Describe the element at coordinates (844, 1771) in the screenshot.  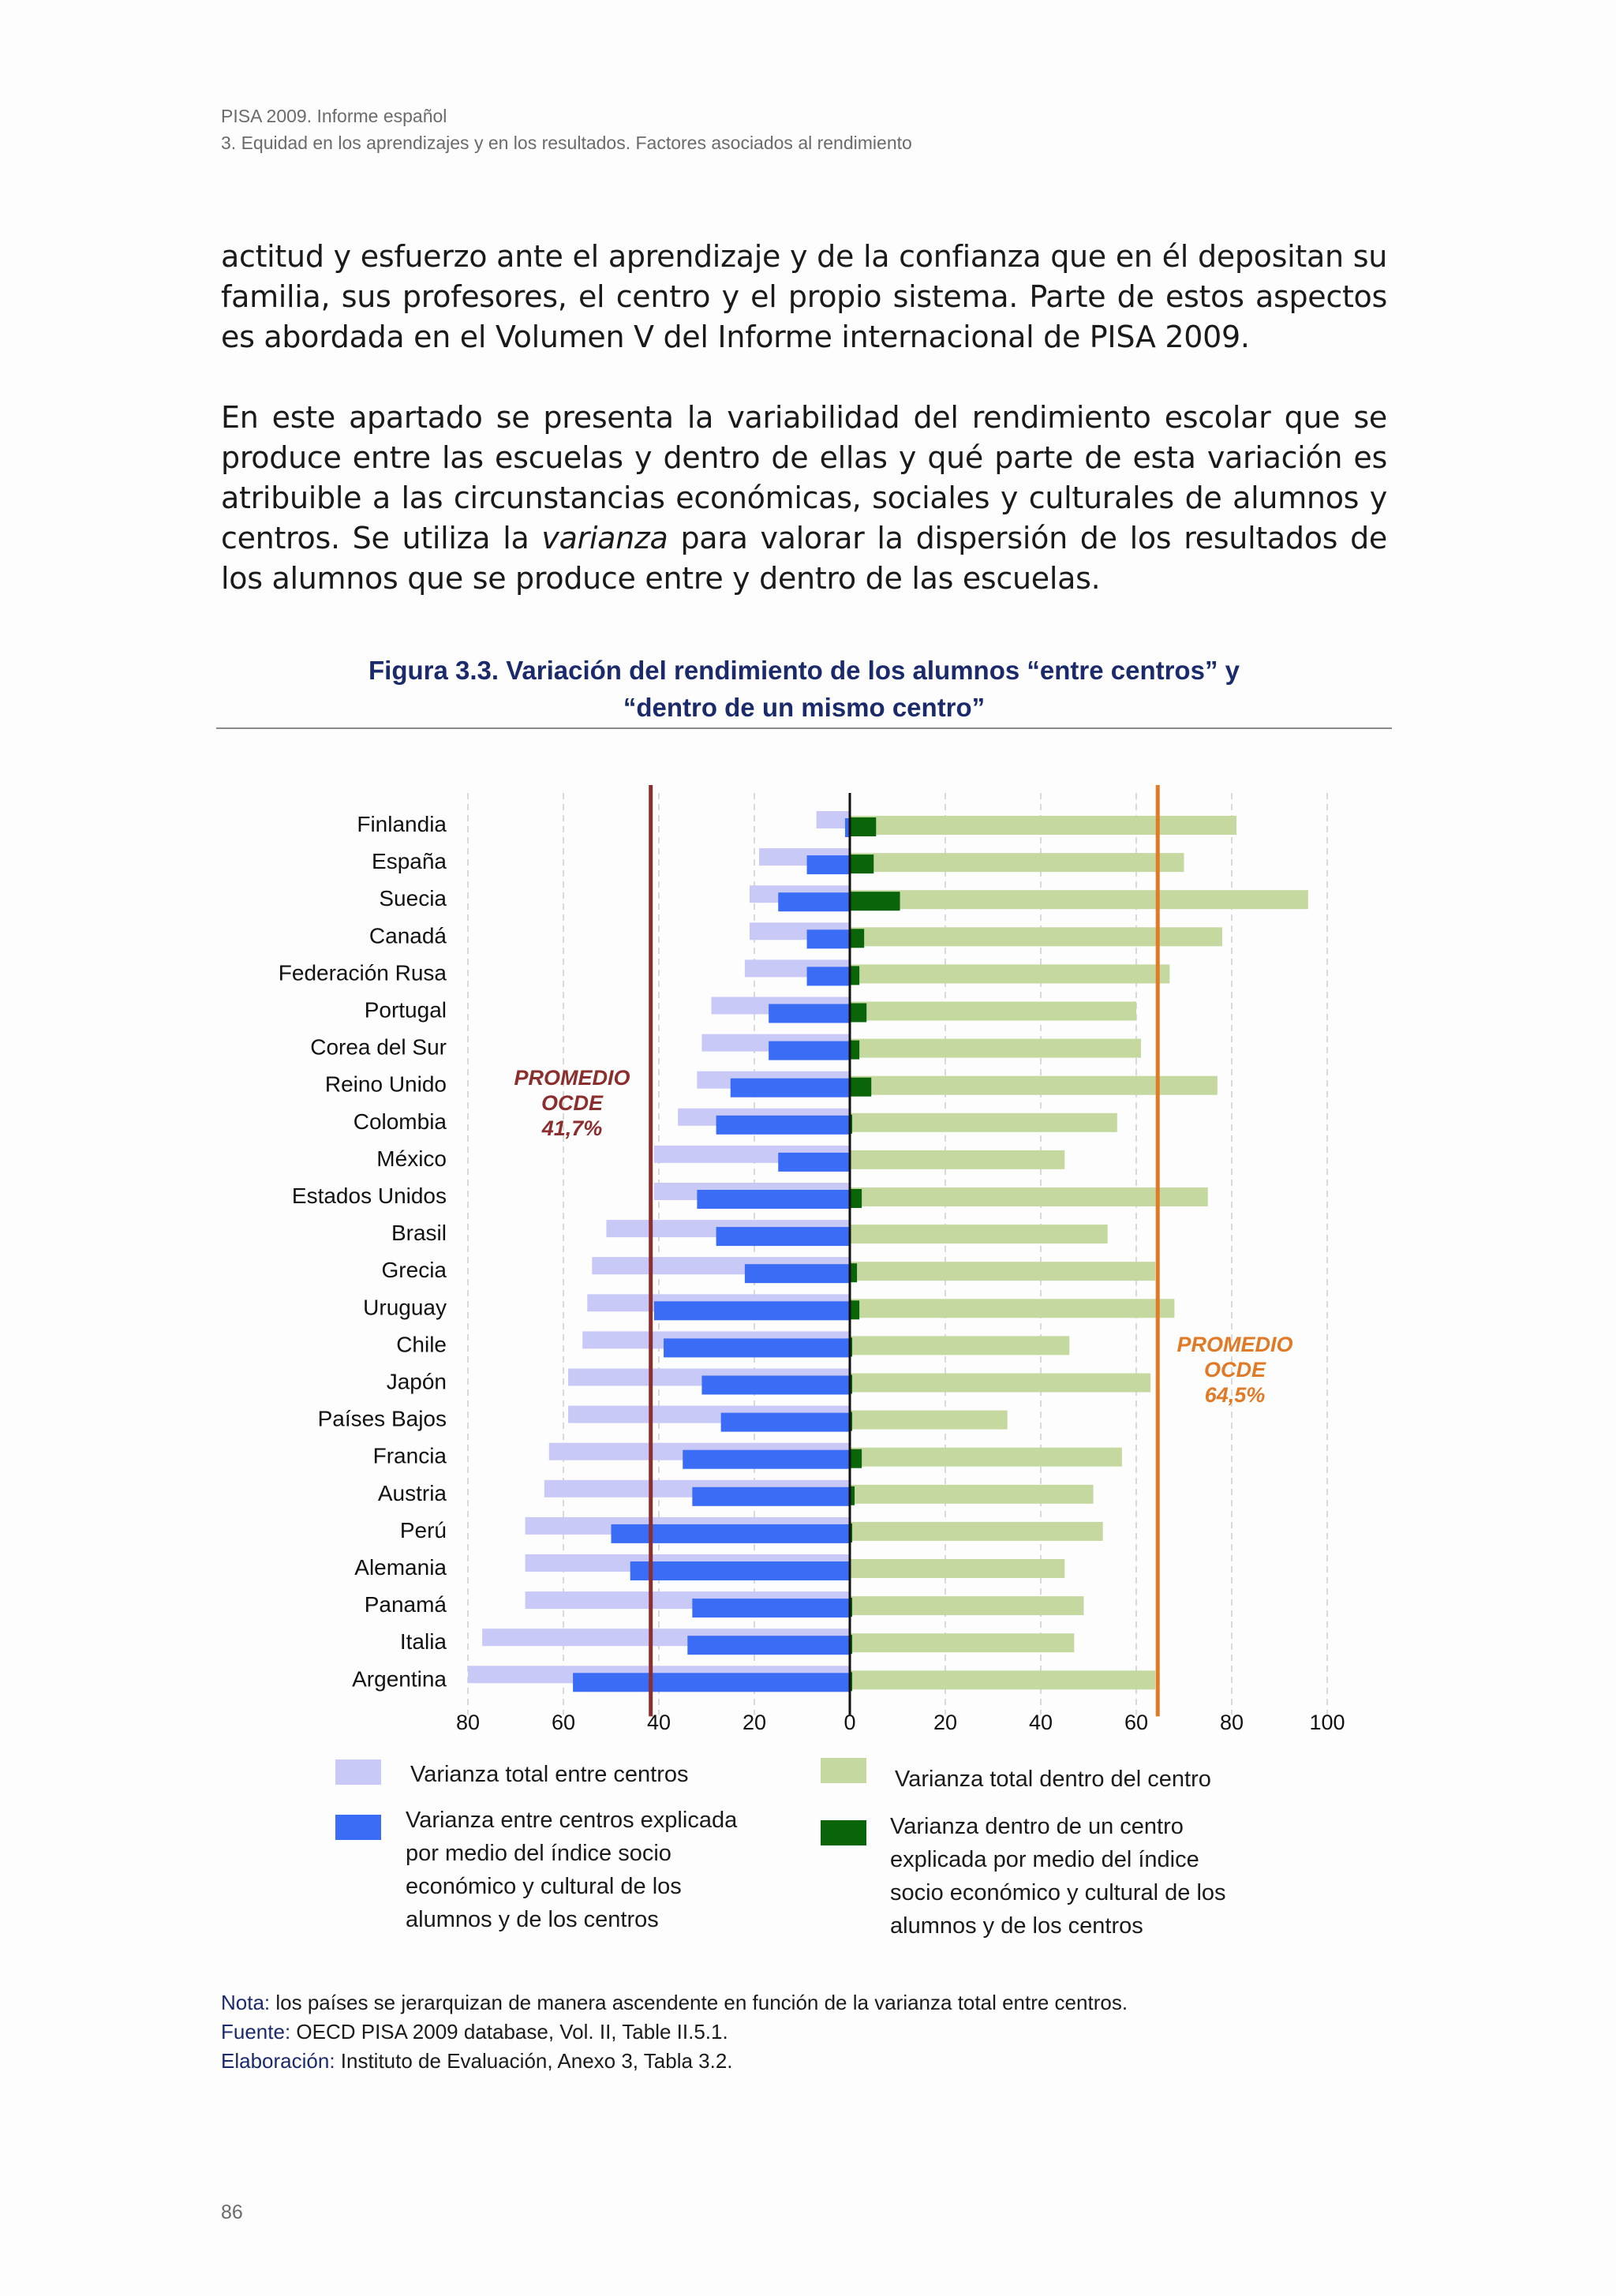
I see `legend-swatch-total-within` at that location.